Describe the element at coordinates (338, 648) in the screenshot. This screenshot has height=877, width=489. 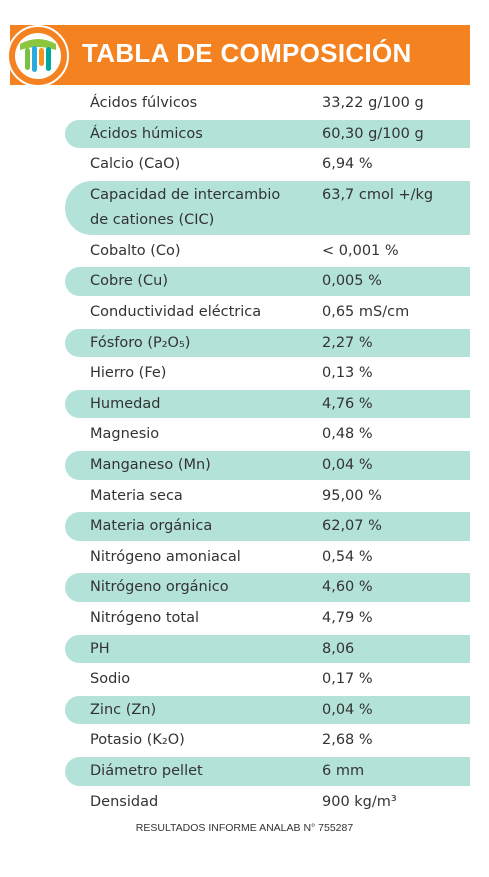
I see `row-value: 8,06` at that location.